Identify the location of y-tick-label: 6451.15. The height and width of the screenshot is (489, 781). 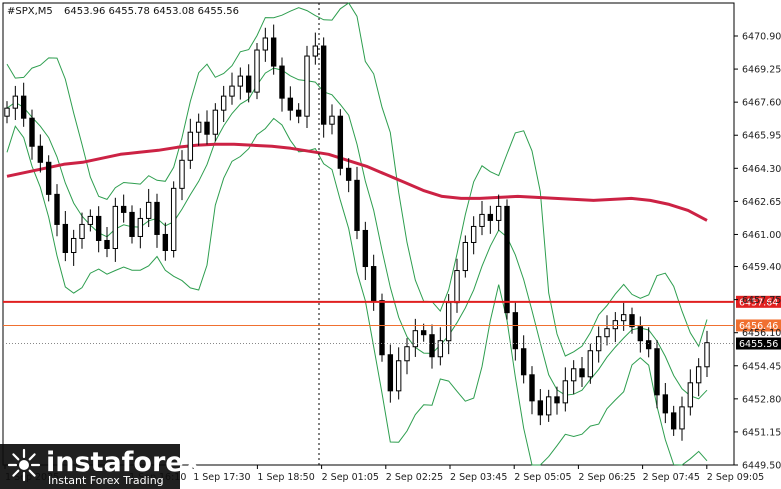
(761, 432).